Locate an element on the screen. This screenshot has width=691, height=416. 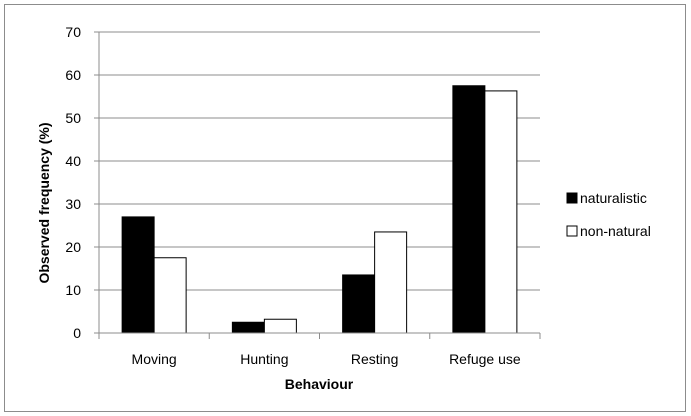
y-tick-label-70: 70 is located at coordinates (73, 32).